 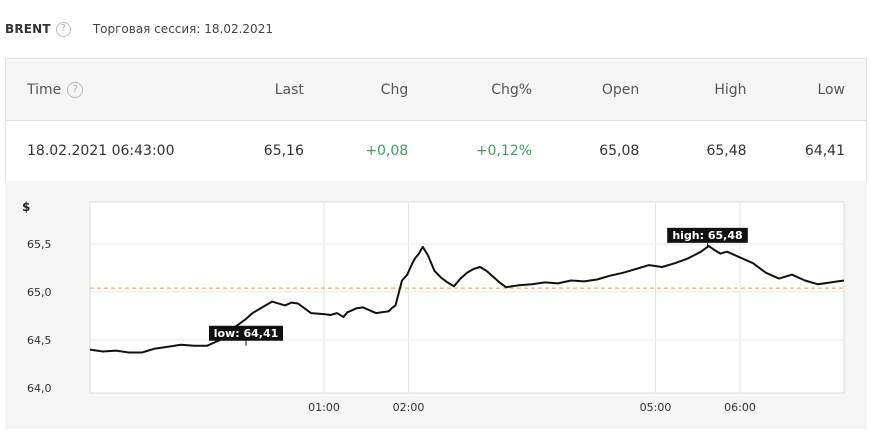 What do you see at coordinates (409, 407) in the screenshot?
I see `x-tick-label: 02:00` at bounding box center [409, 407].